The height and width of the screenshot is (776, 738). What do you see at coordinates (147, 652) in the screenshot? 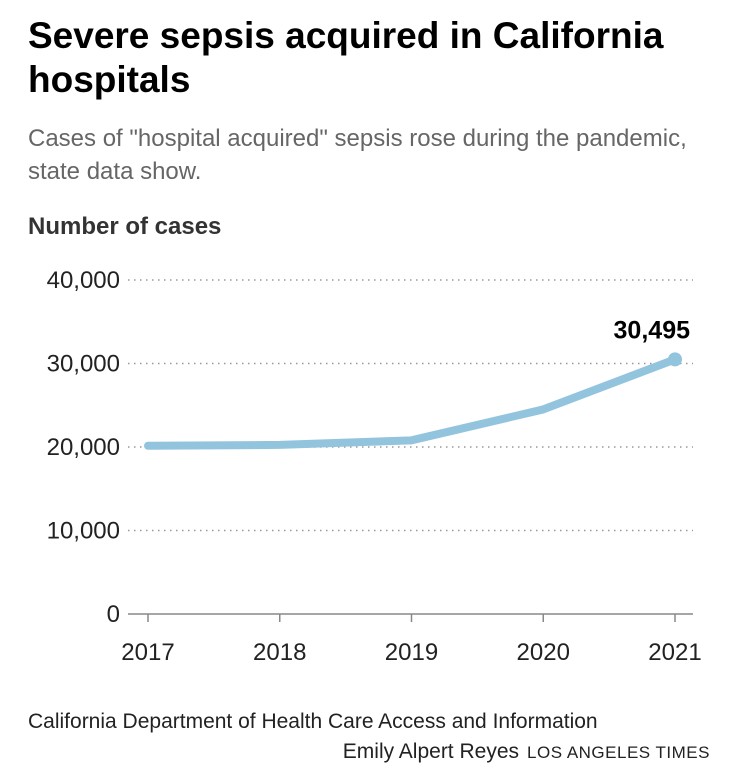
I see `x-tick-label: 2017` at bounding box center [147, 652].